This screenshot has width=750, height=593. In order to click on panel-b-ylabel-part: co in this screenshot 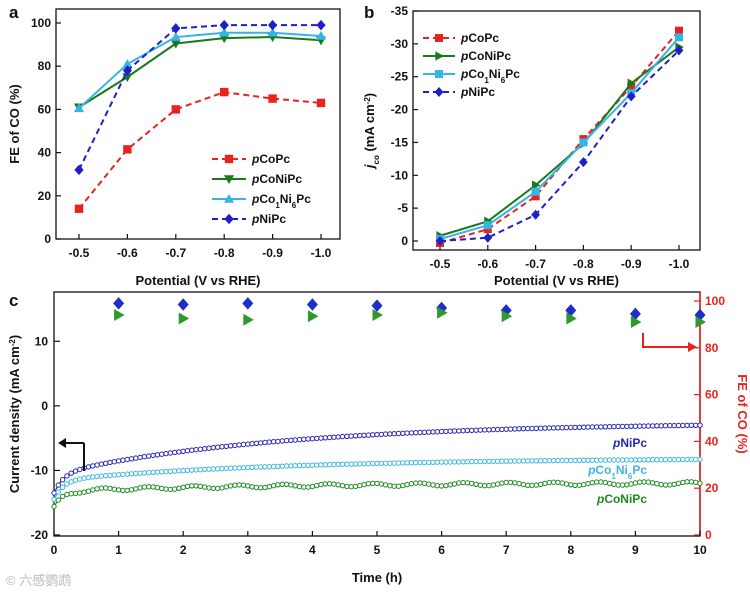, I will do `click(376, 159)`.